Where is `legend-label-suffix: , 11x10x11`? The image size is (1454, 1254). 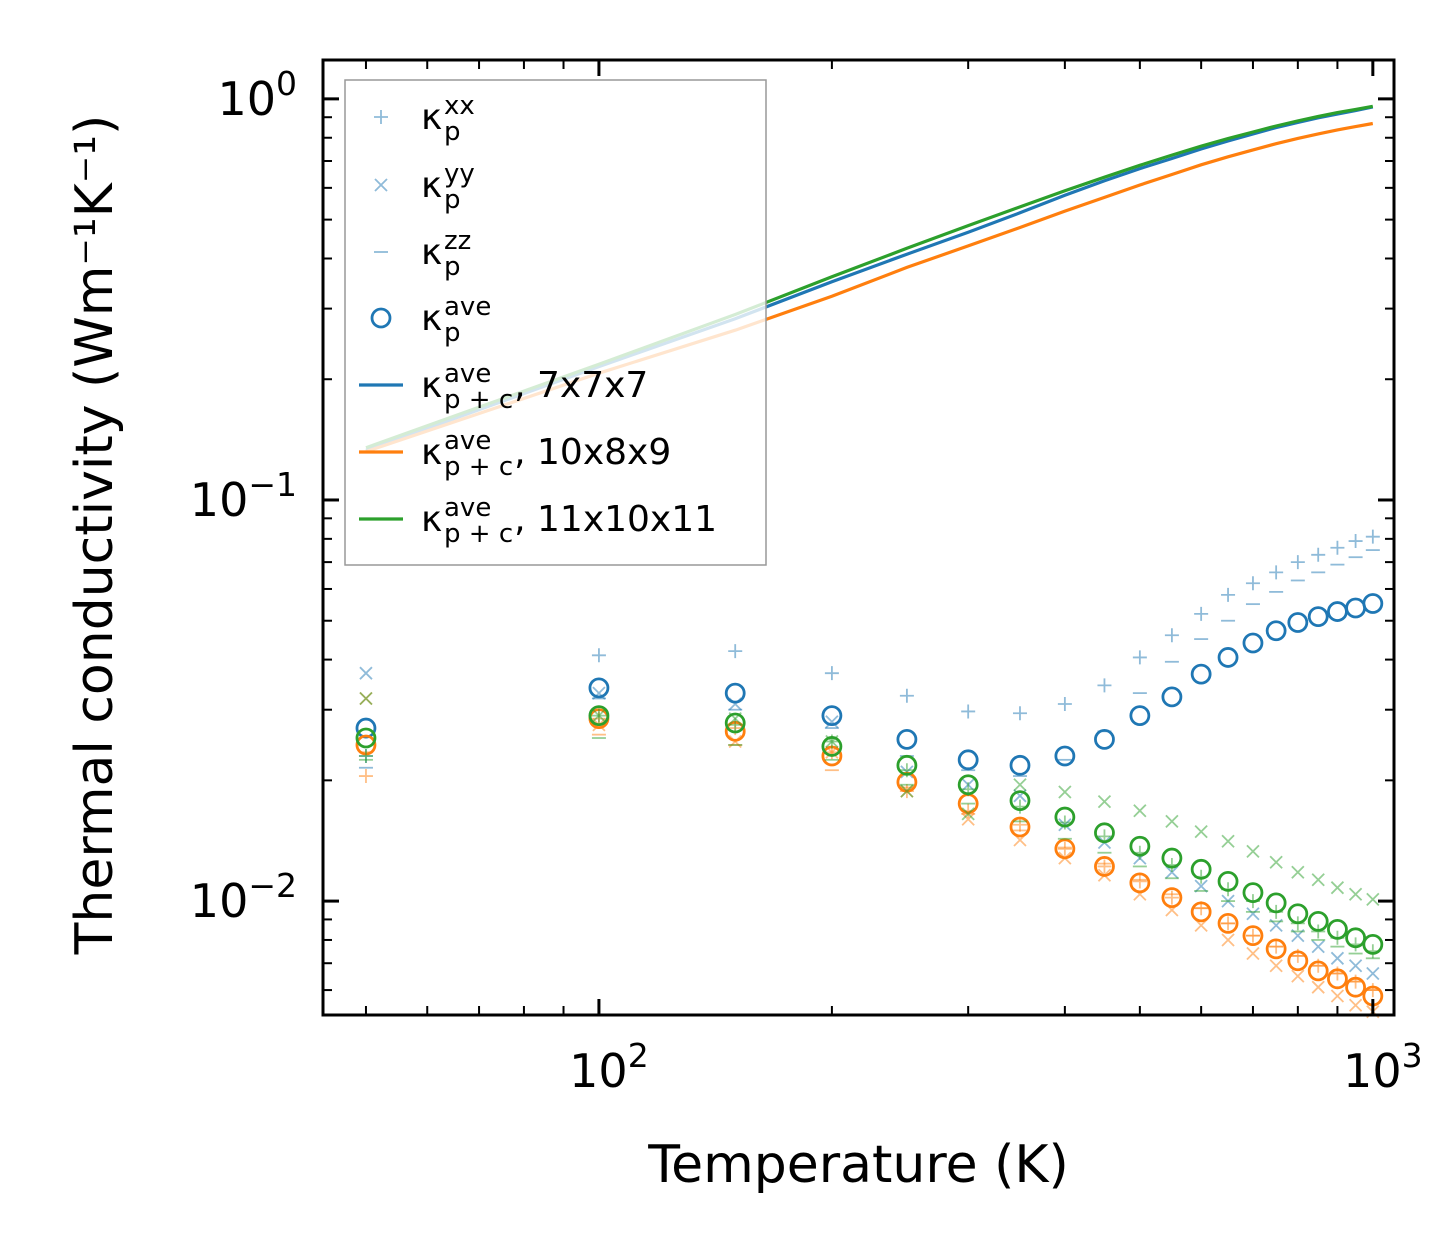
legend-label-suffix: , 11x10x11 is located at coordinates (615, 519).